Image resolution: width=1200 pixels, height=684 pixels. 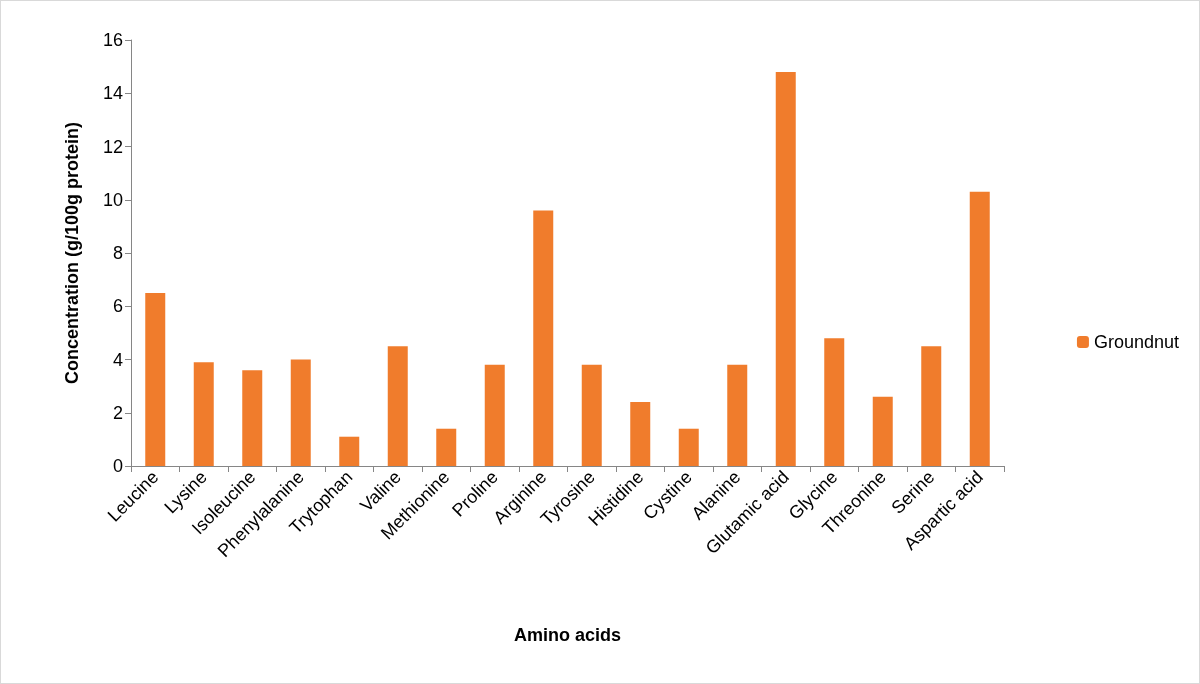 I want to click on y-tick-label: 12, so click(x=112, y=146).